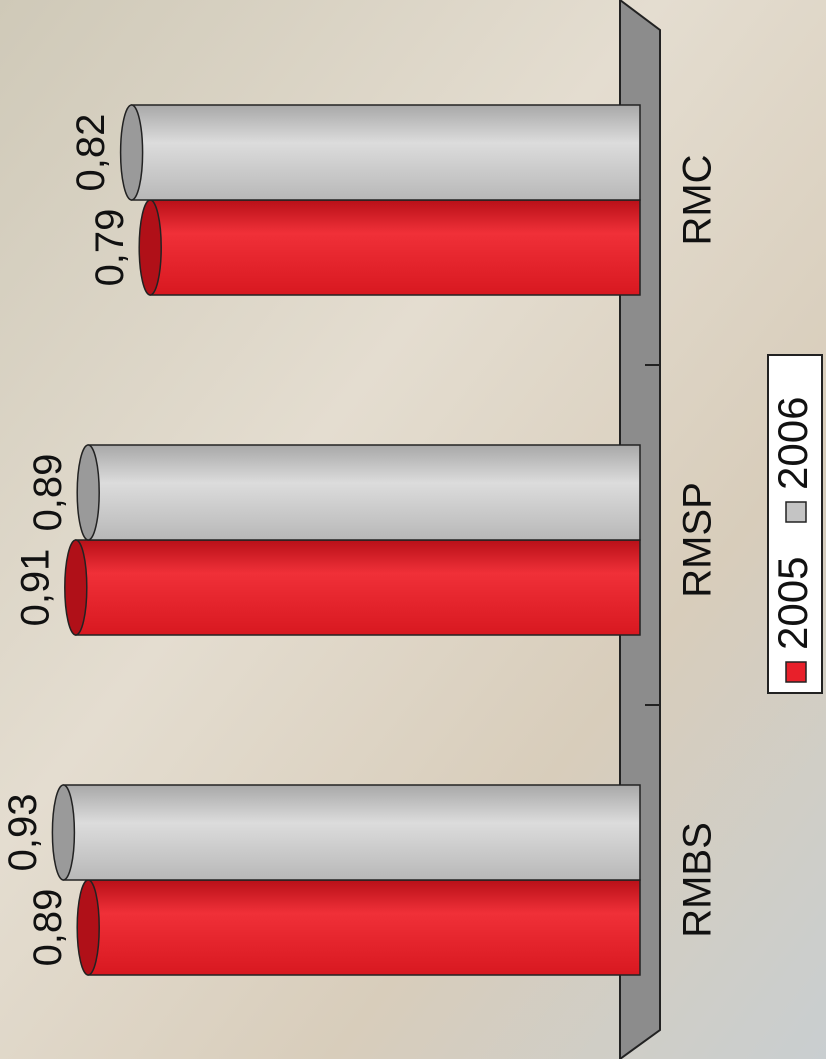 Image resolution: width=826 pixels, height=1059 pixels. What do you see at coordinates (23, 833) in the screenshot?
I see `value-label: 0,93` at bounding box center [23, 833].